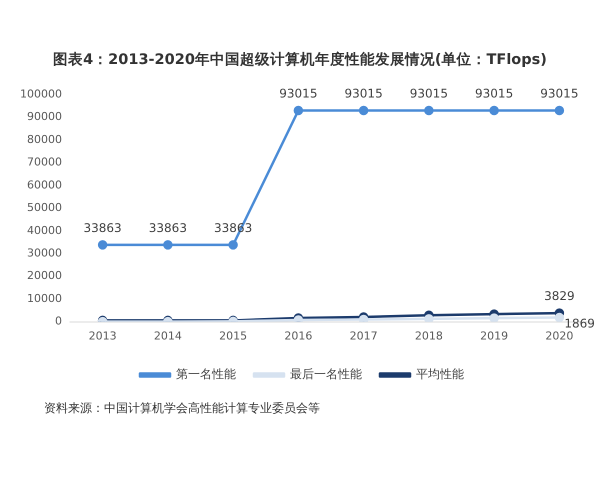  Describe the element at coordinates (44, 185) in the screenshot. I see `y-tick-label: 60000` at that location.